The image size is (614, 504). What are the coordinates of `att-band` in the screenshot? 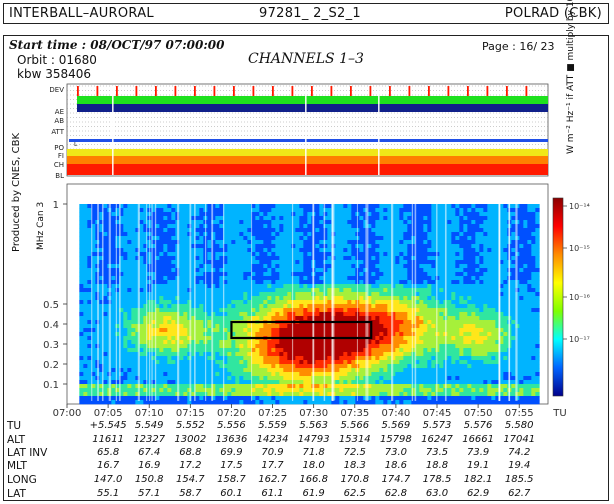 It's located at (308, 140).